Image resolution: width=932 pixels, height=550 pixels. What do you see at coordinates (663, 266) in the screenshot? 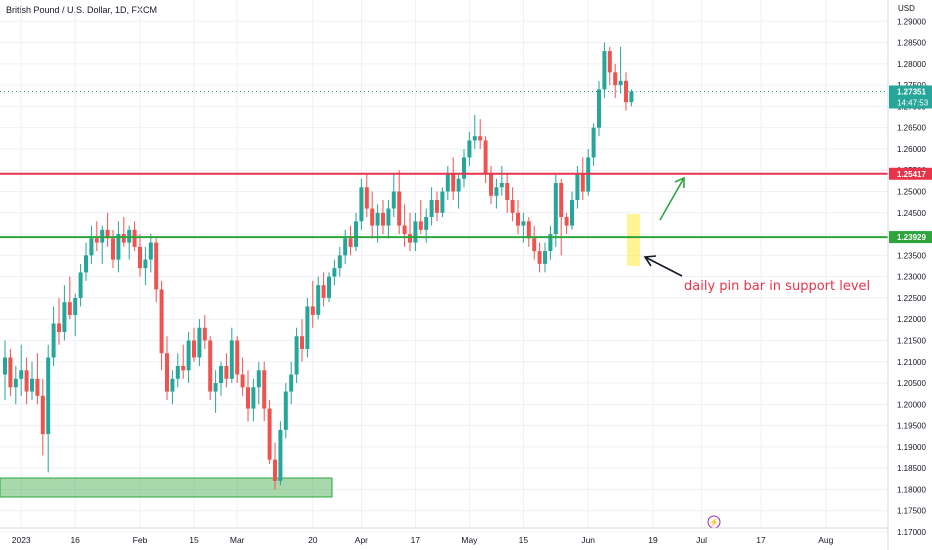
I see `annotation-arrow` at bounding box center [663, 266].